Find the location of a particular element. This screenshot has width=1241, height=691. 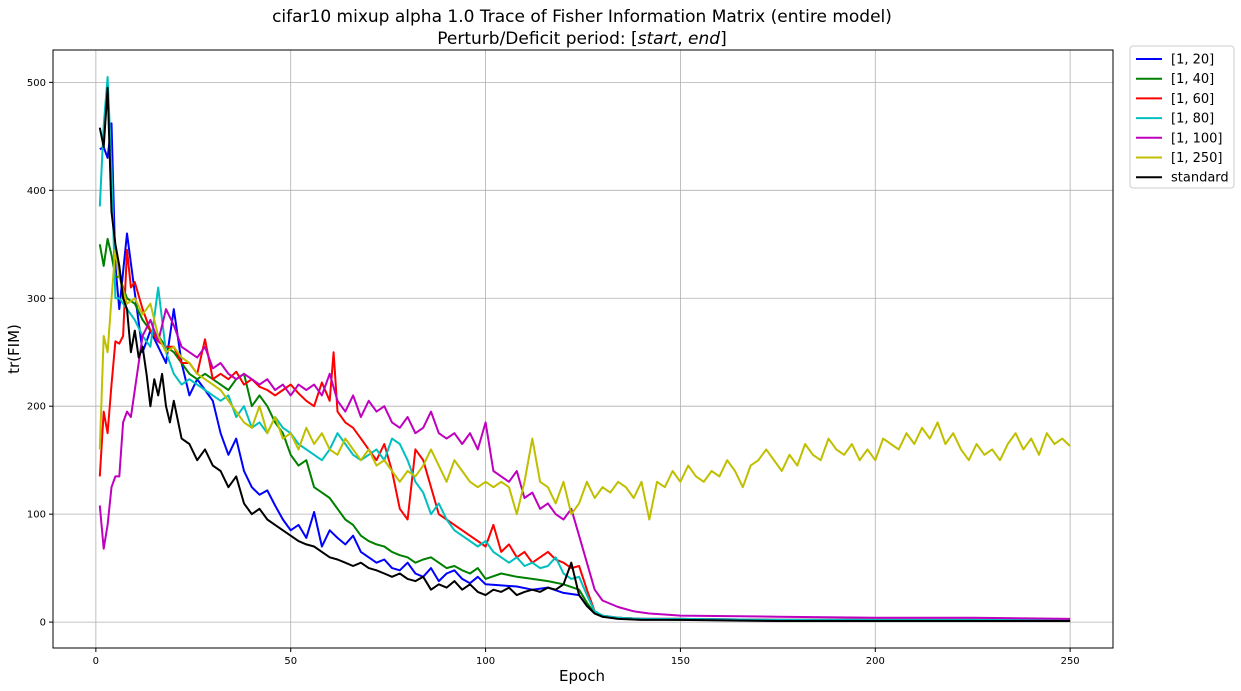

chart-subtitle: Perturb/Deficit period: [start, end] is located at coordinates (581, 39).